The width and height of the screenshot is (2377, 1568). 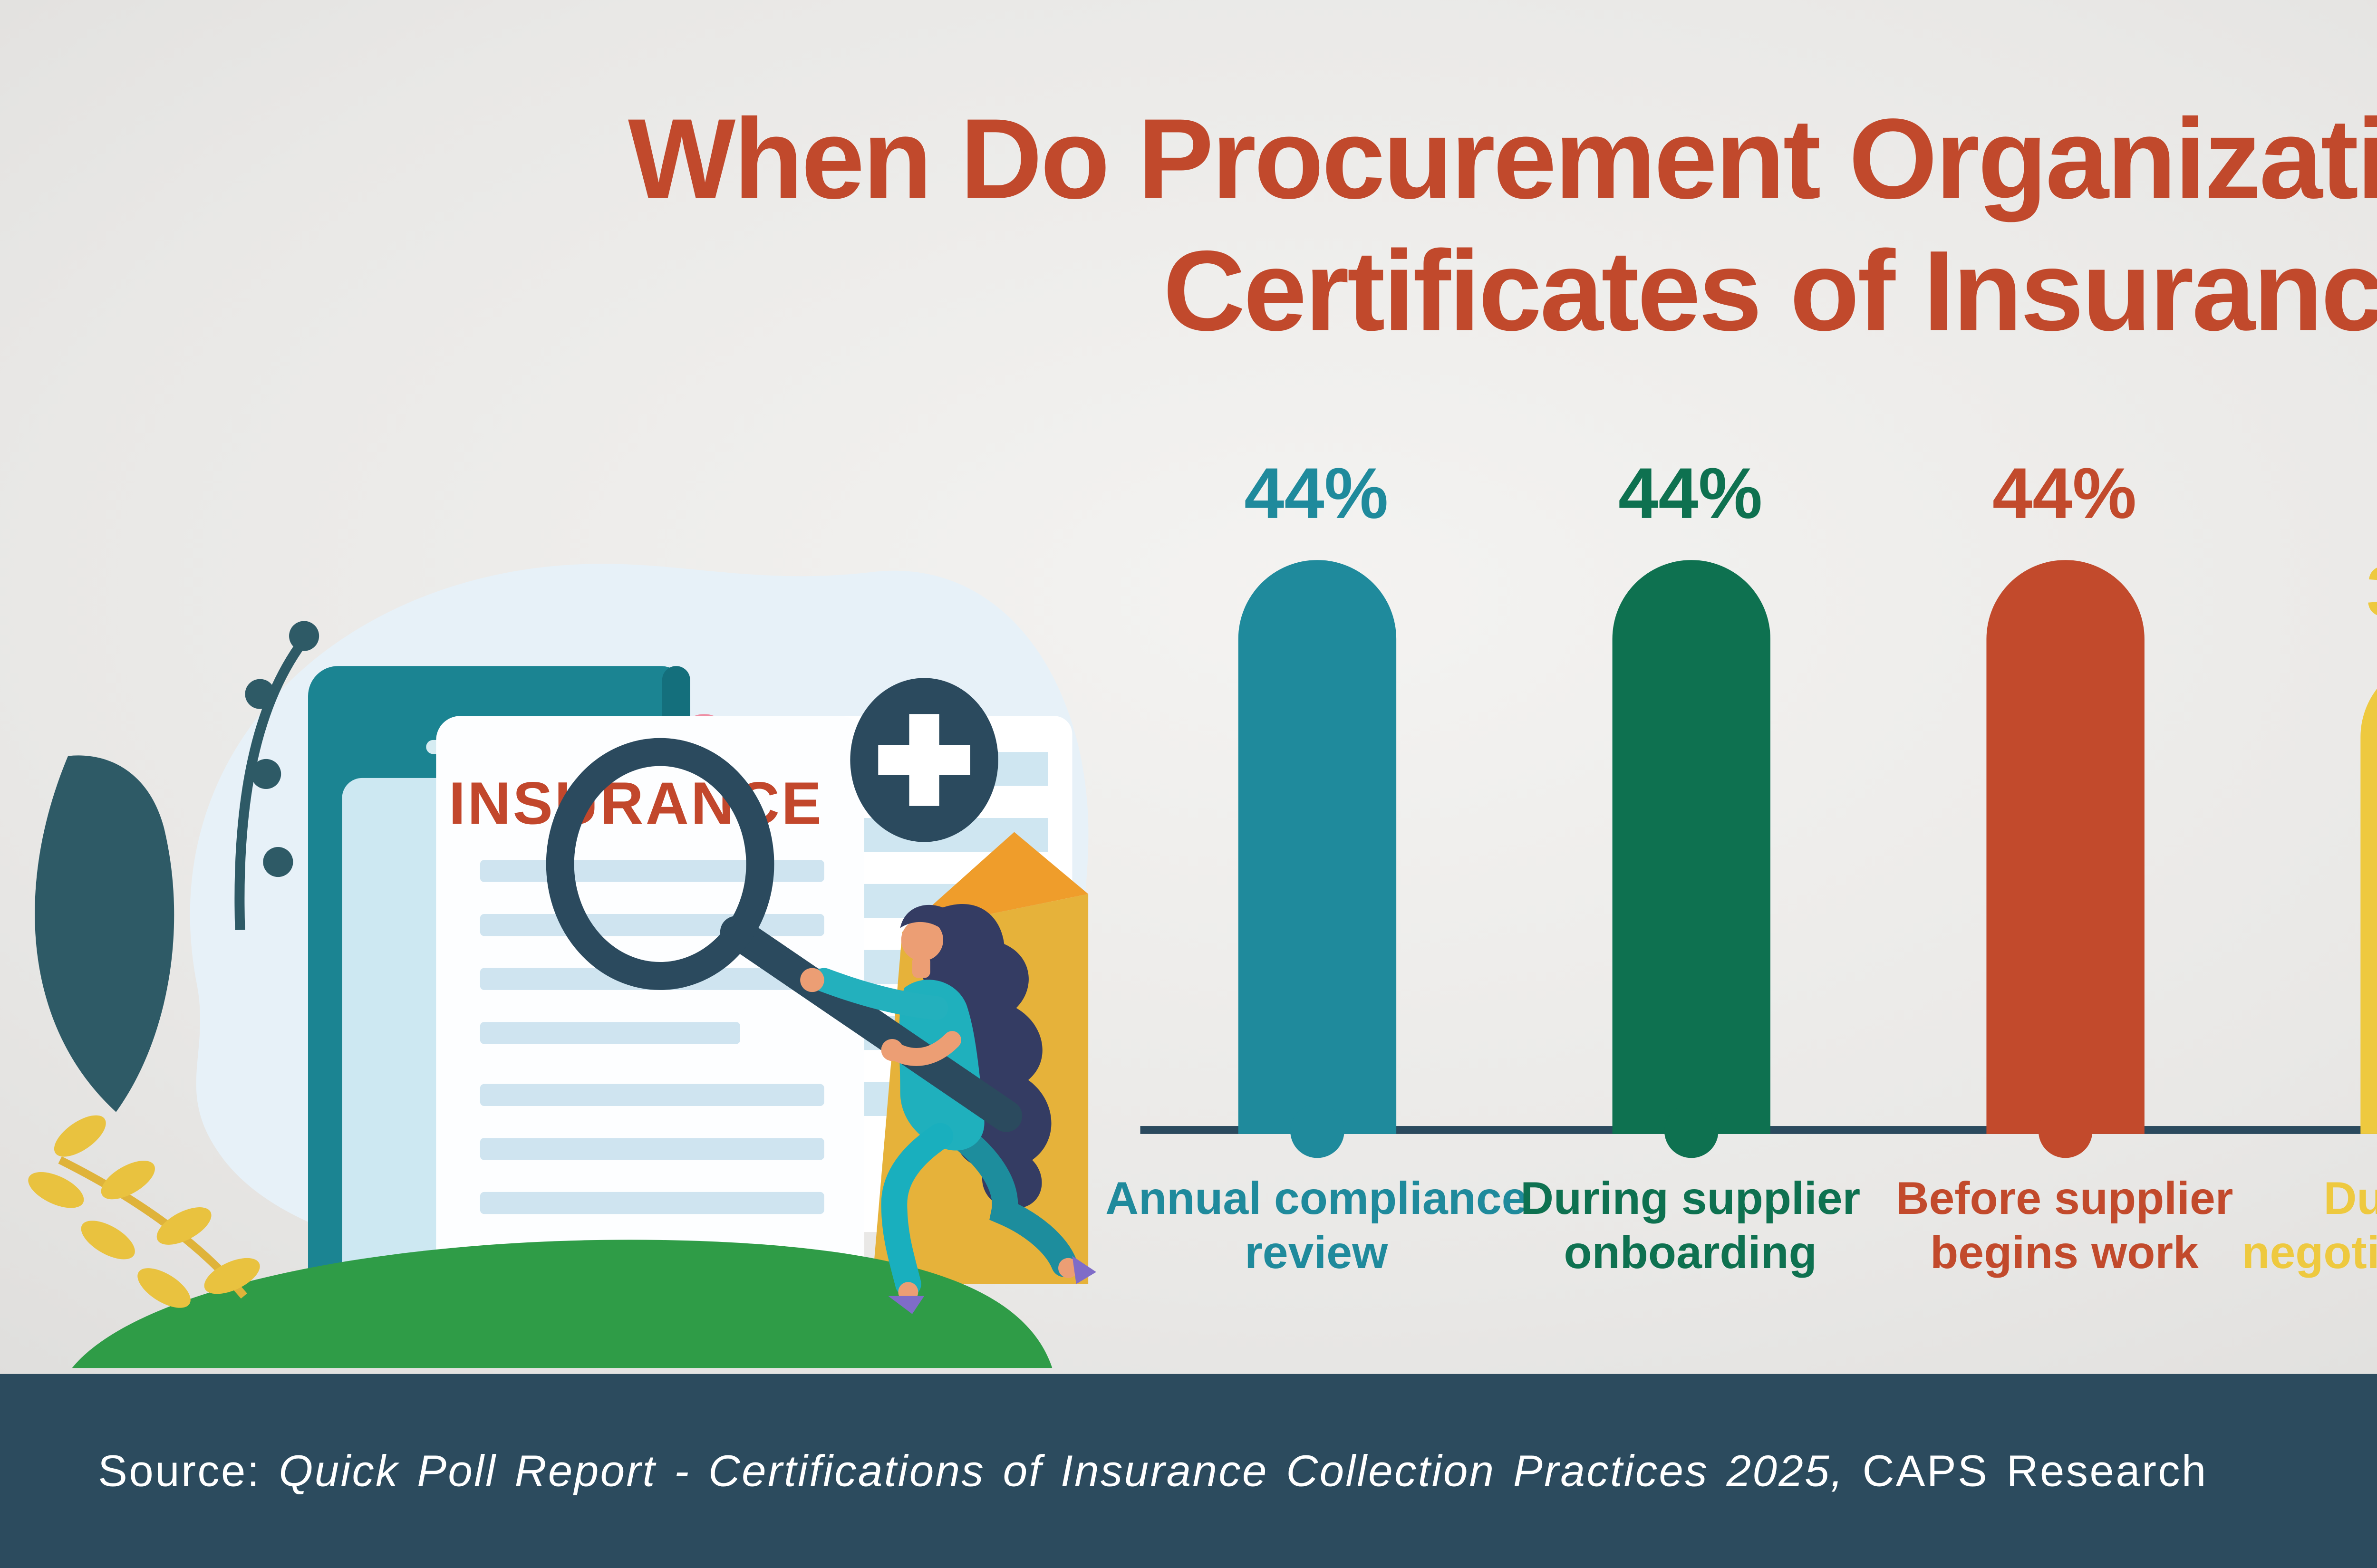 What do you see at coordinates (2064, 1198) in the screenshot?
I see `category-label-line: Before supplier` at bounding box center [2064, 1198].